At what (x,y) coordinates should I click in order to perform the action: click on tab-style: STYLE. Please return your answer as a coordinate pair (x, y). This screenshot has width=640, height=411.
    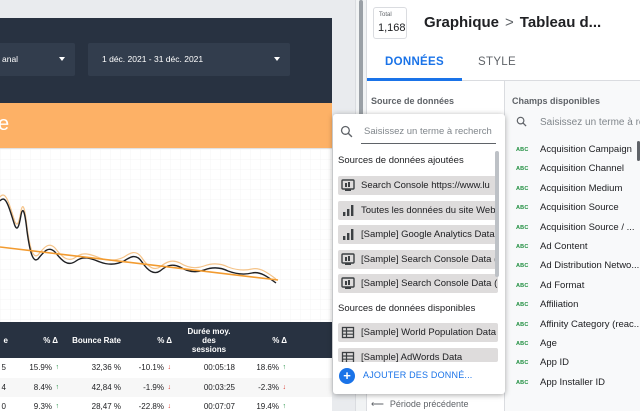
    Looking at the image, I should click on (497, 62).